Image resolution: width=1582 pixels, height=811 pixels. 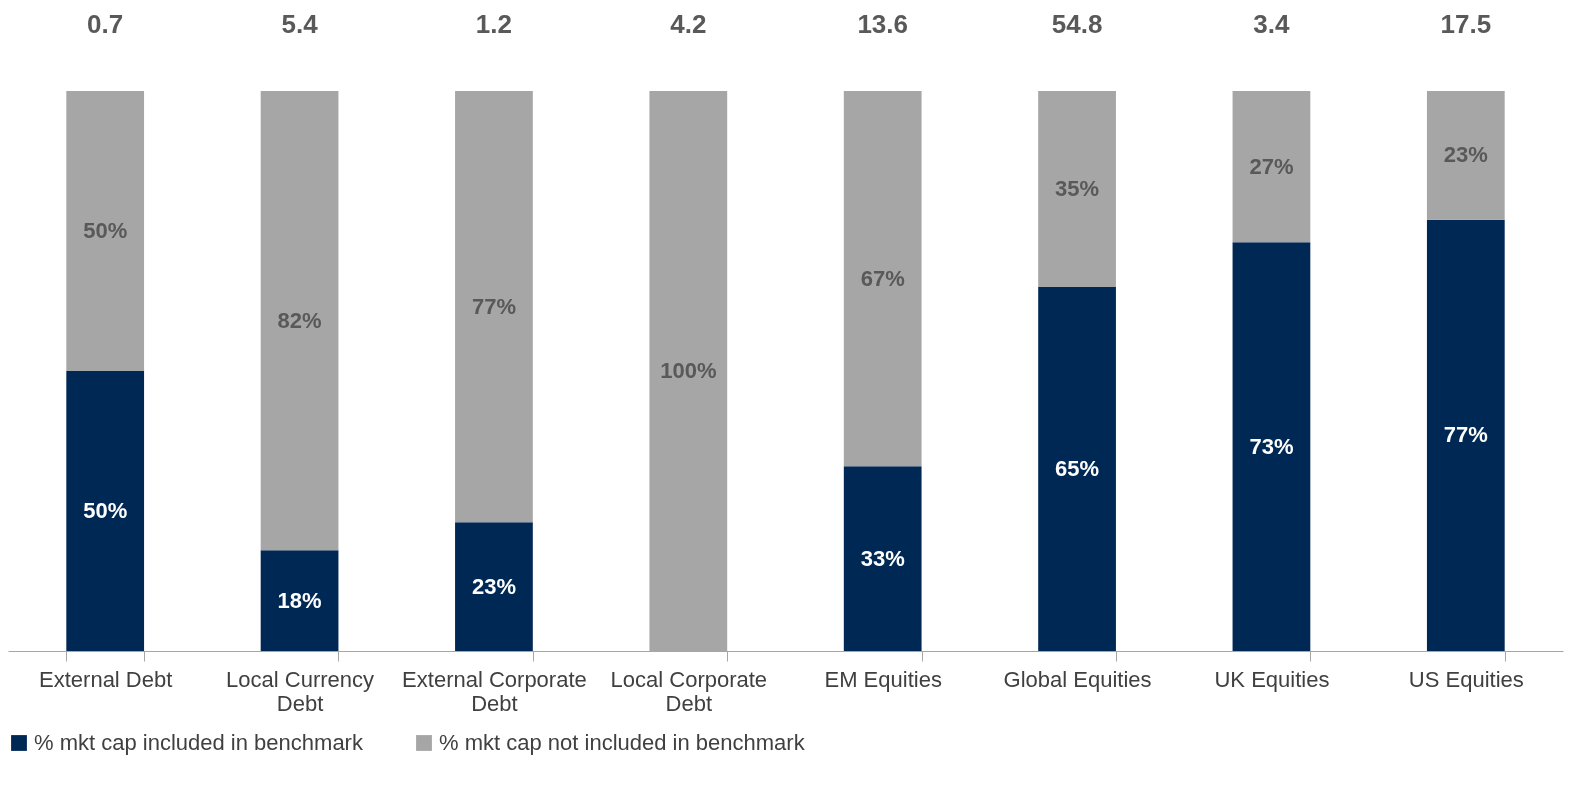 I want to click on x-tick-label: Local Currency Debt, so click(x=300, y=691).